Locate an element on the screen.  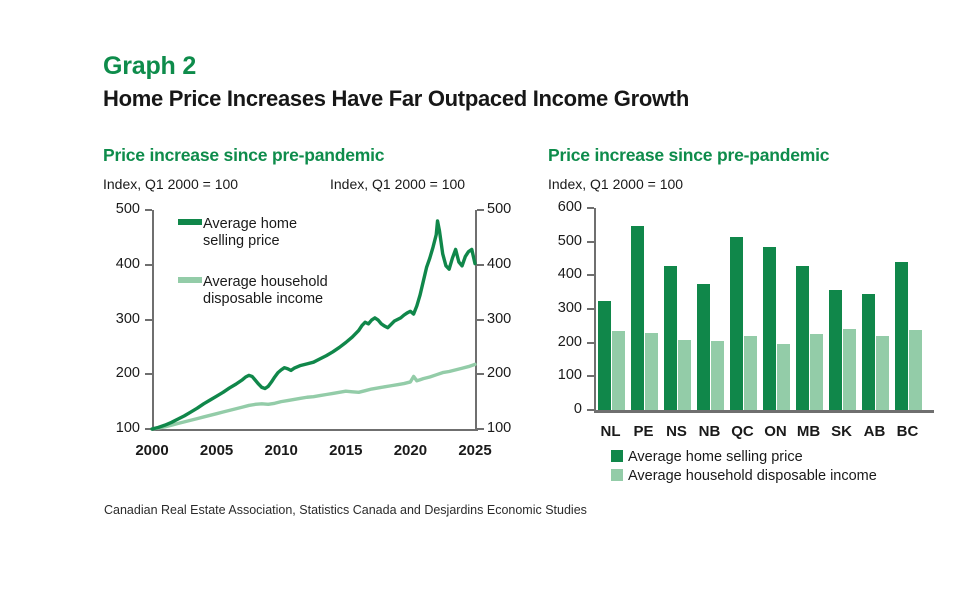
bar-nb-home-price is located at coordinates (704, 347).